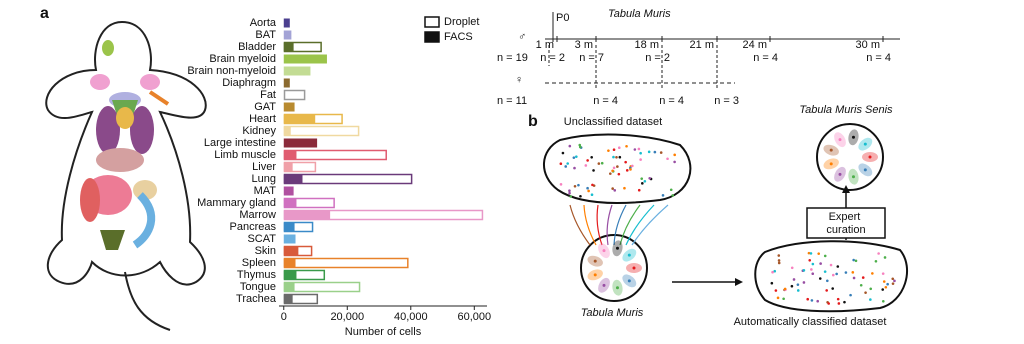  I want to click on y-tick-label: BAT, so click(265, 35).